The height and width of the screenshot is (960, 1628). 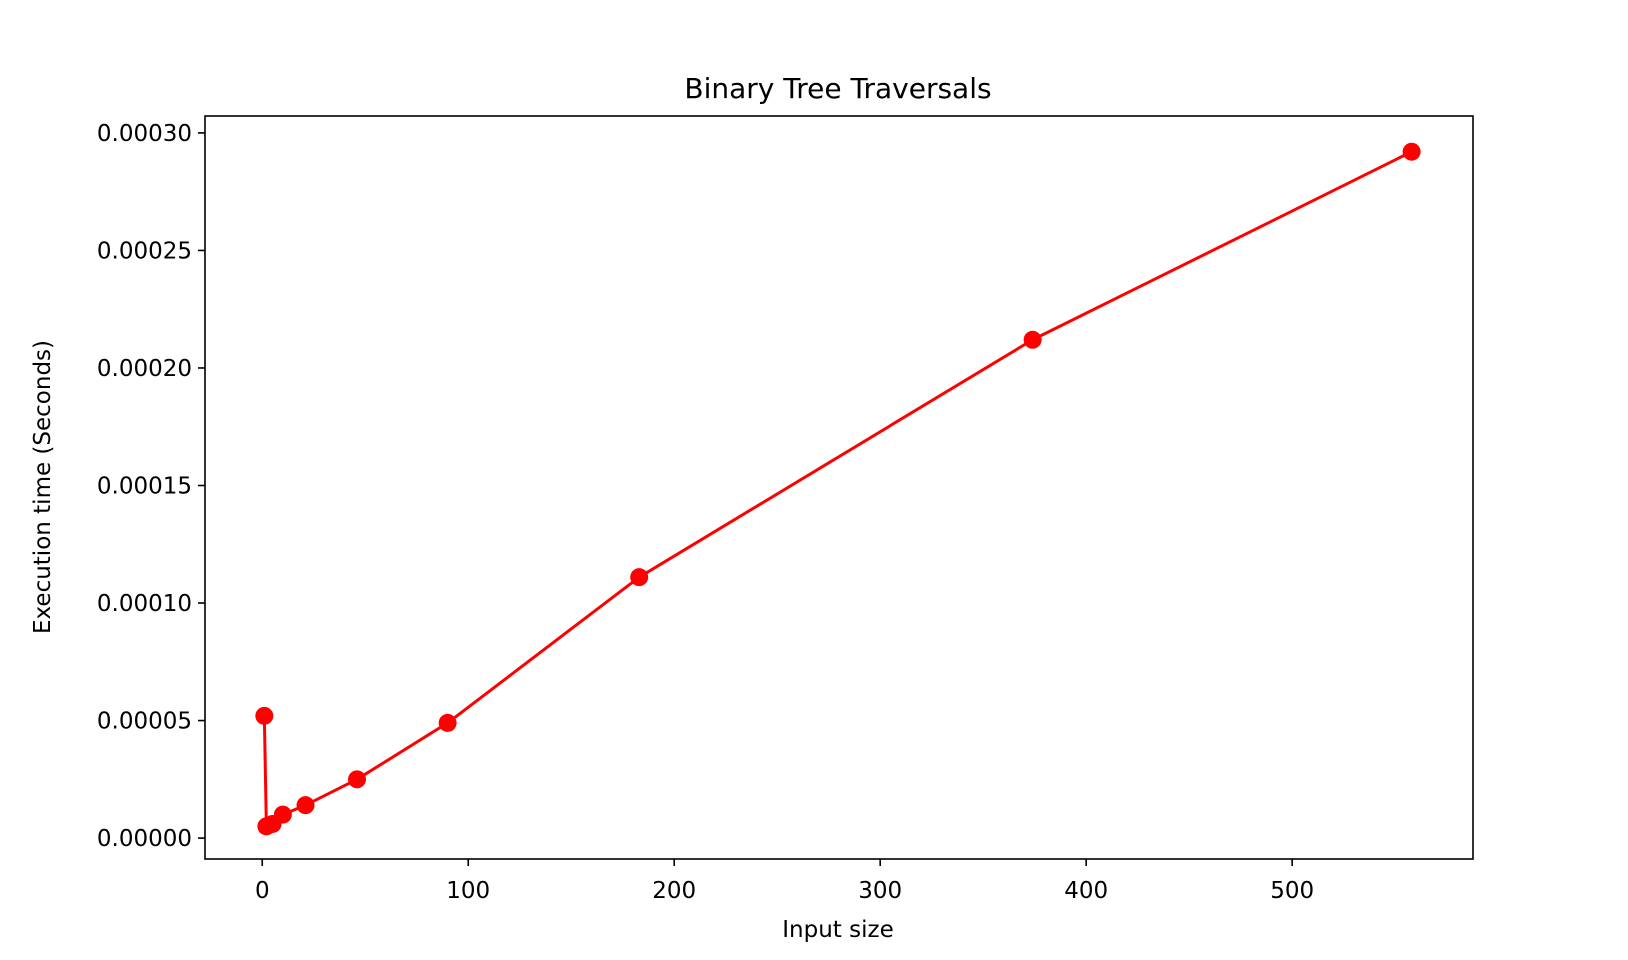 What do you see at coordinates (43, 487) in the screenshot?
I see `y-axis-label: Execution time (Seconds)` at bounding box center [43, 487].